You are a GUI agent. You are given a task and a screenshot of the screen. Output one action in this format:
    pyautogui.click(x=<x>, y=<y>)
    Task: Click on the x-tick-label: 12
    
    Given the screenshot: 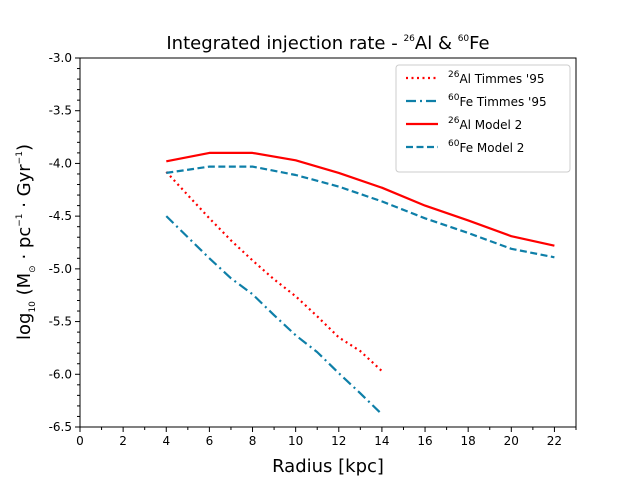 What is the action you would take?
    pyautogui.click(x=338, y=441)
    